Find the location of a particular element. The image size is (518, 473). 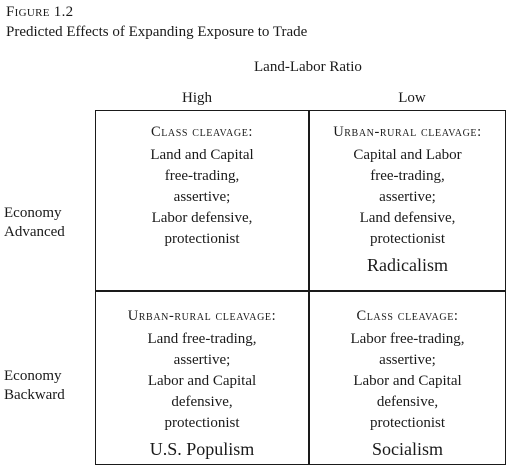

cell-text-line: Capital and Labor is located at coordinates (407, 155).